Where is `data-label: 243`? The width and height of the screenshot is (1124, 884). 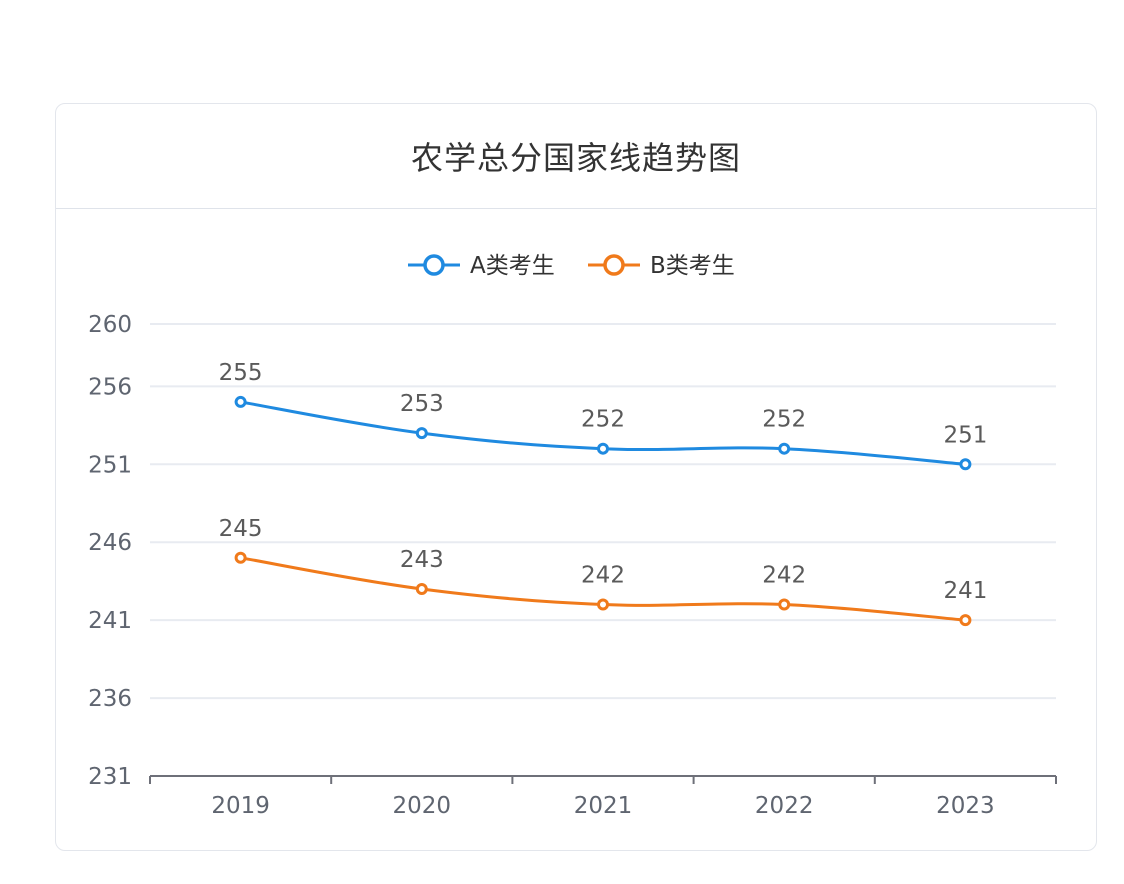 data-label: 243 is located at coordinates (422, 560).